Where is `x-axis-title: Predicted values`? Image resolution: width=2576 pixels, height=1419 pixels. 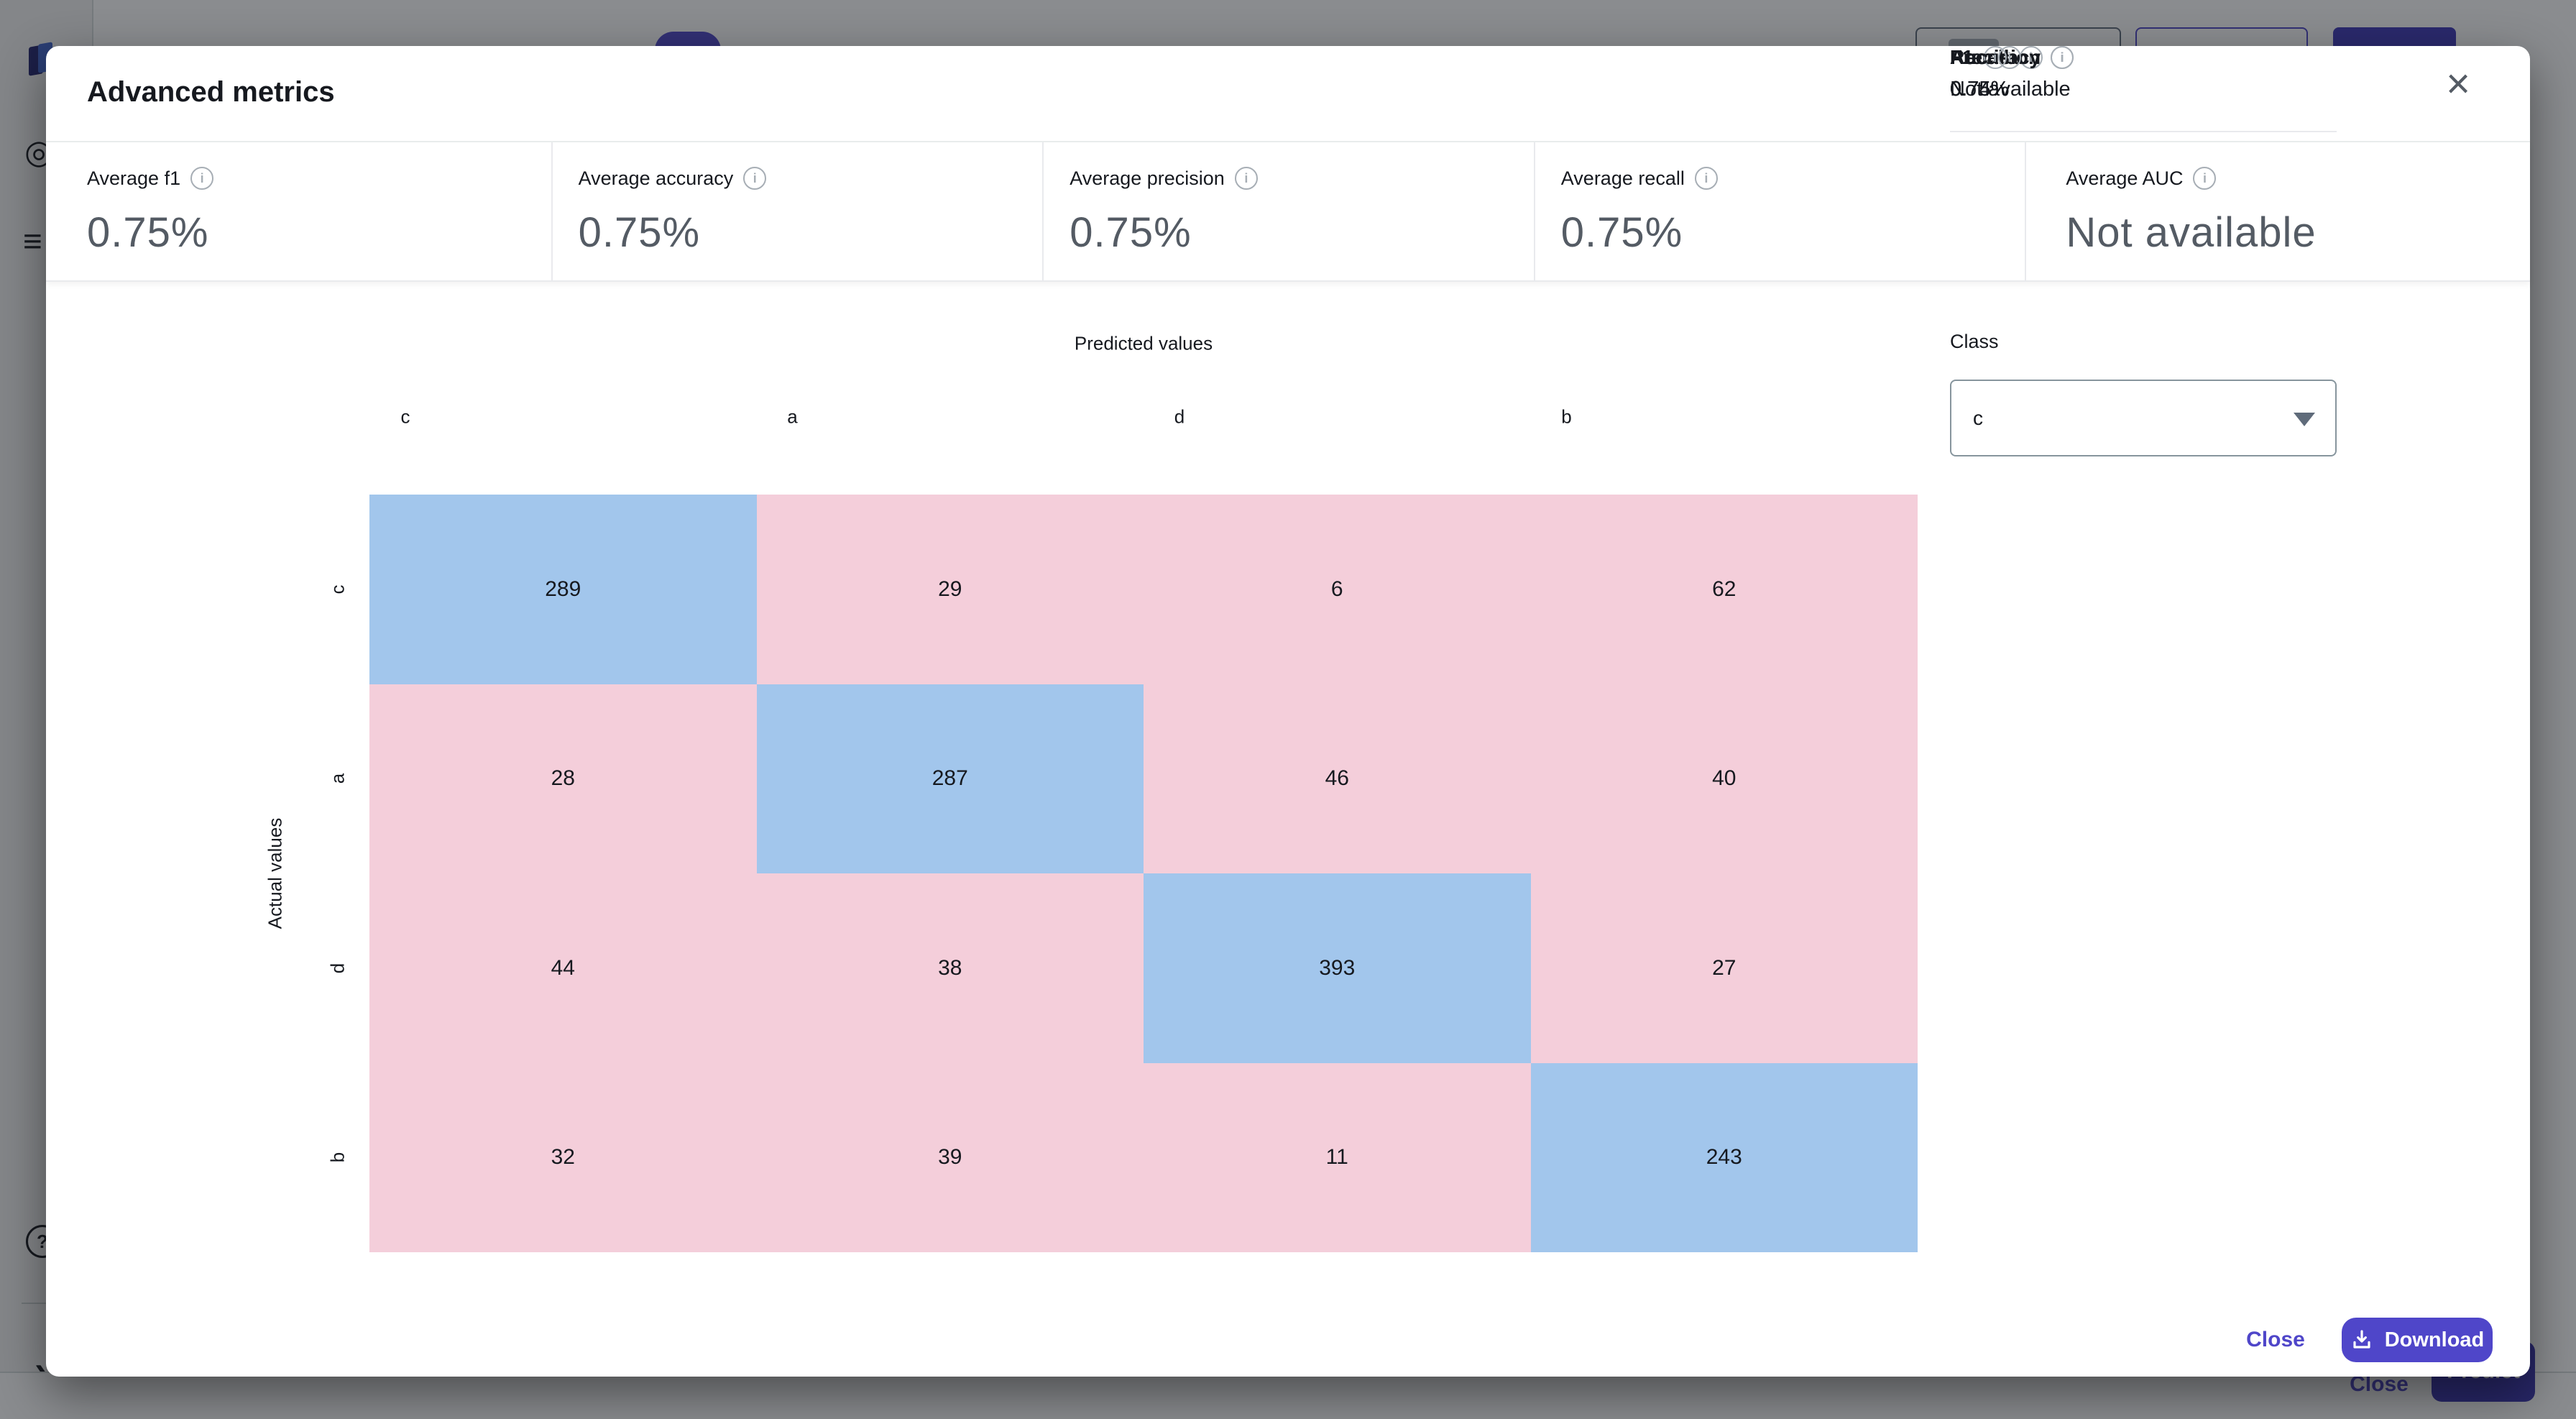 x-axis-title: Predicted values is located at coordinates (1143, 343).